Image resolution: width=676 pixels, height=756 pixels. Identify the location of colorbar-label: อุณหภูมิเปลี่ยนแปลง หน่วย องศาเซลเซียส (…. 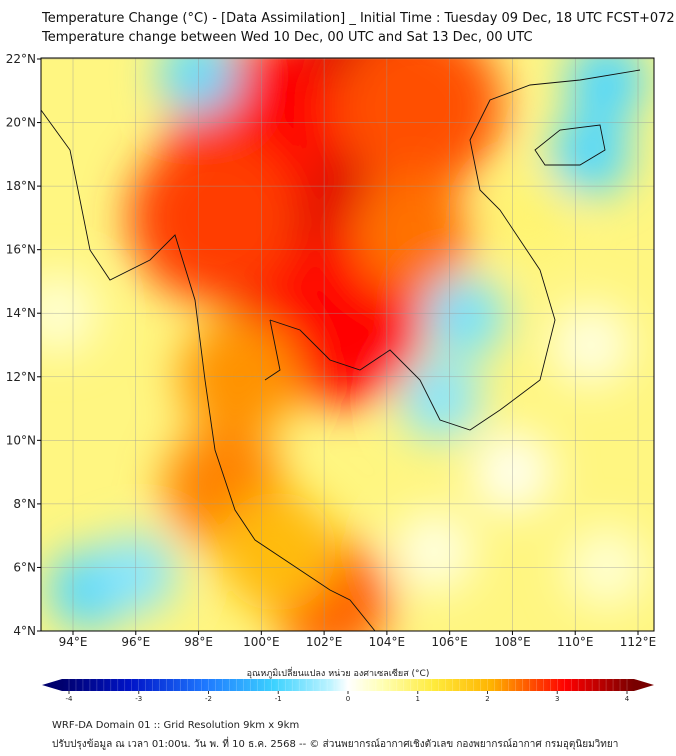
(338, 674).